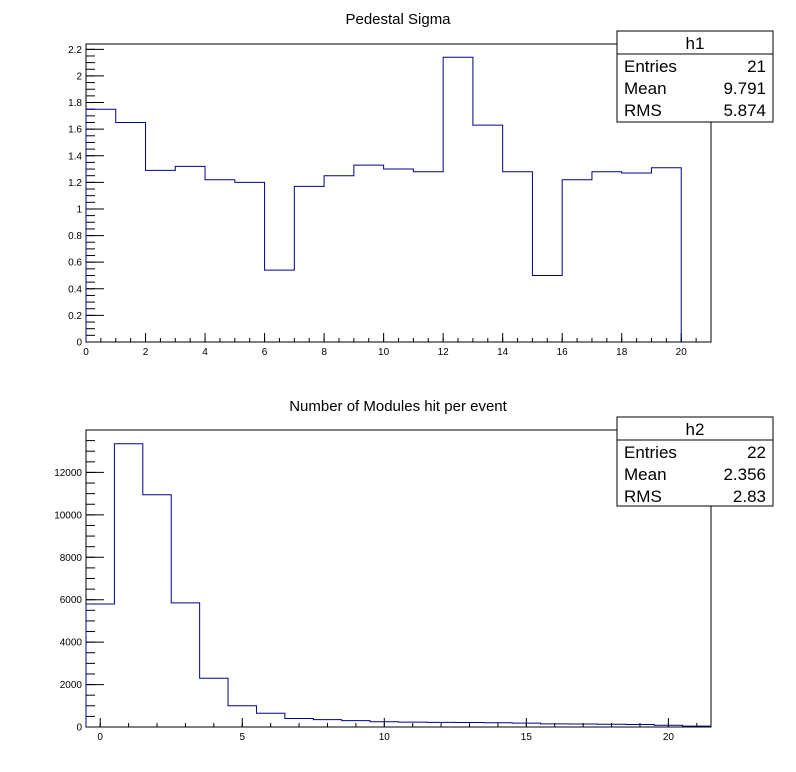 The width and height of the screenshot is (796, 772). I want to click on y-tick-label: 1.4, so click(75, 156).